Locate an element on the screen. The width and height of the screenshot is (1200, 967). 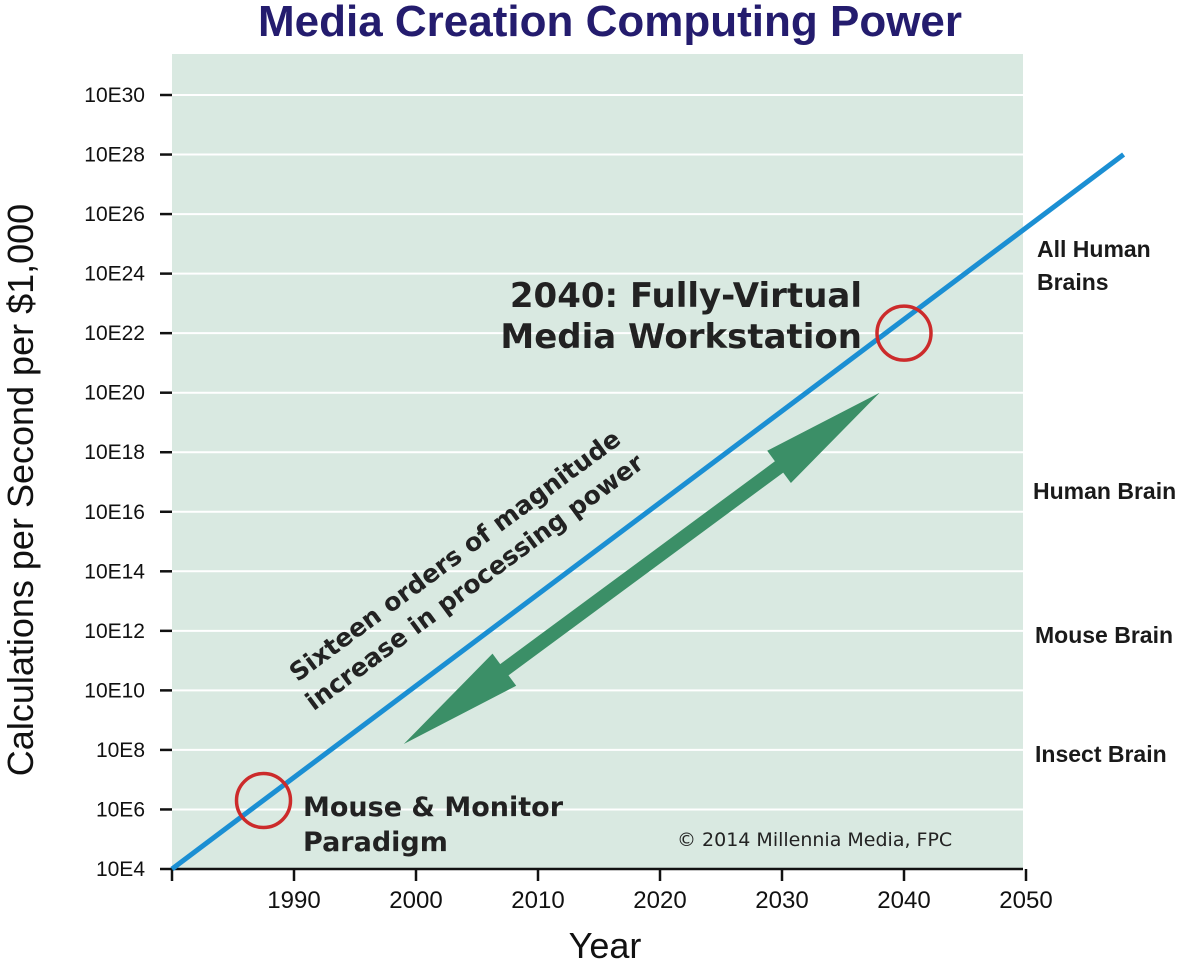
chart-title: Media Creation Computing Power is located at coordinates (610, 23).